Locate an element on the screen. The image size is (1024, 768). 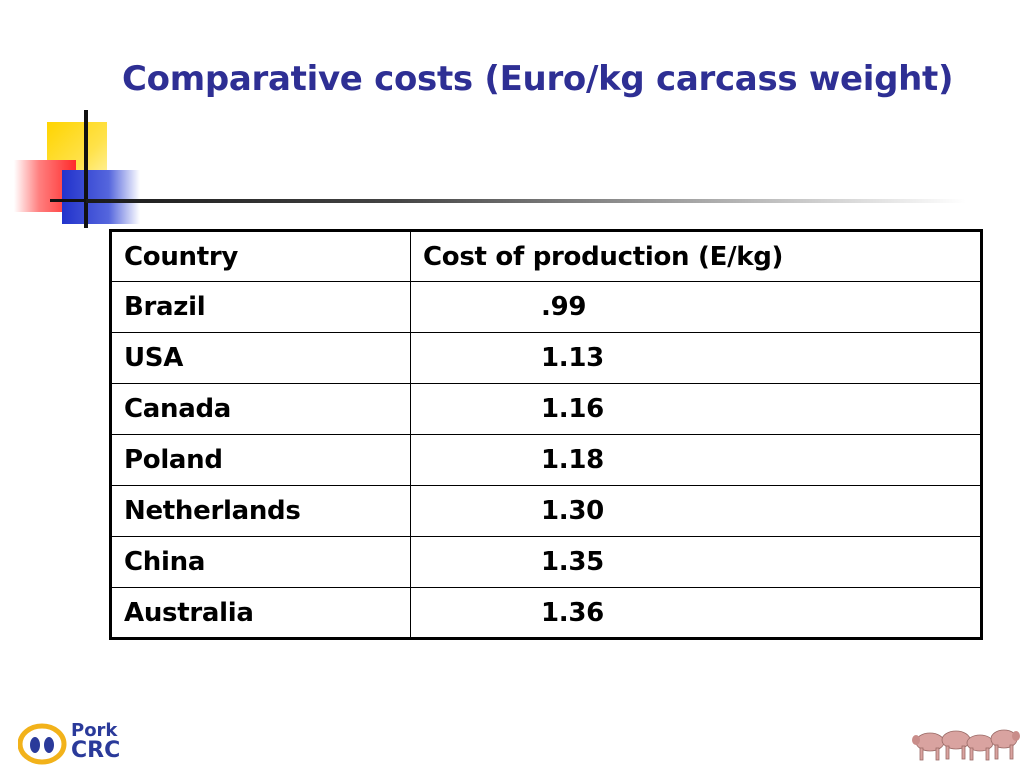
header-cost: Cost of production (E/kg) is located at coordinates (696, 256).